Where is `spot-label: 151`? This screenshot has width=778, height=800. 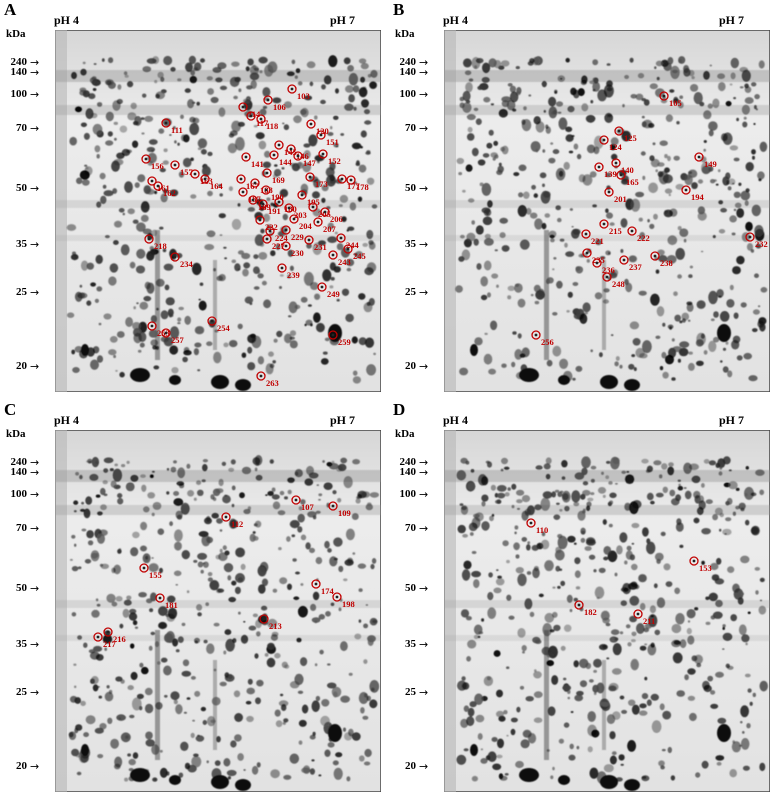
spot-label: 151 is located at coordinates (332, 142).